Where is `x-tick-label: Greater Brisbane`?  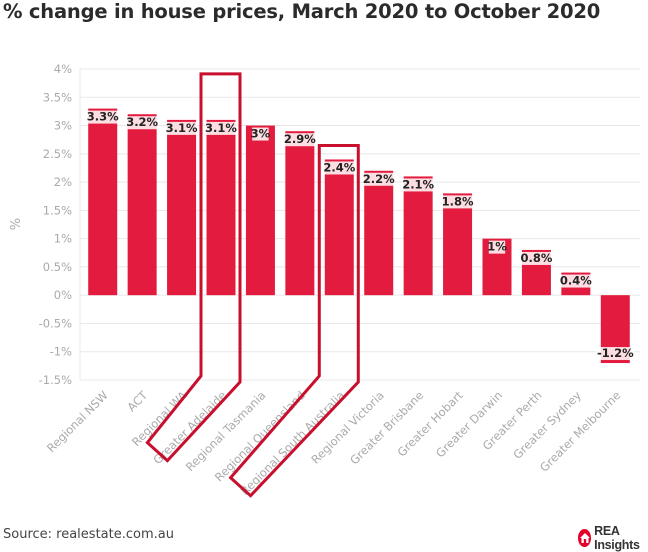
x-tick-label: Greater Brisbane is located at coordinates (386, 427).